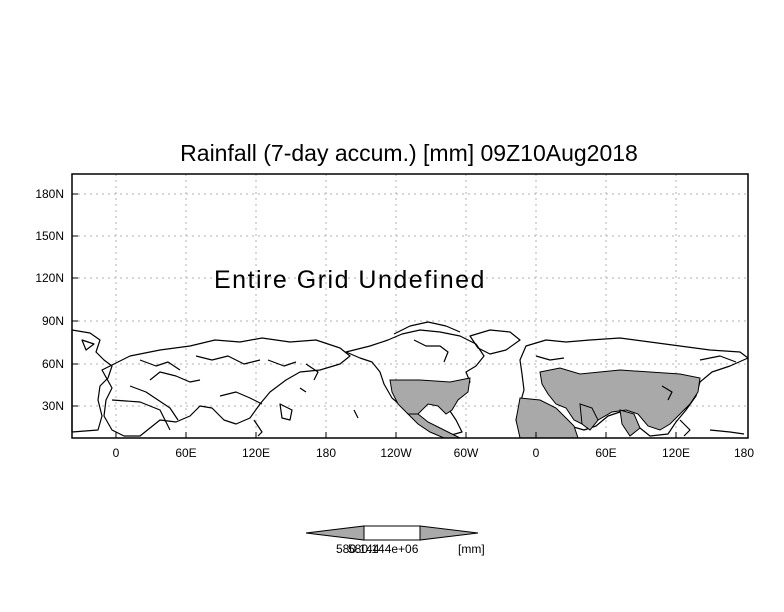  I want to click on shaded-region-central-america, so click(433, 426).